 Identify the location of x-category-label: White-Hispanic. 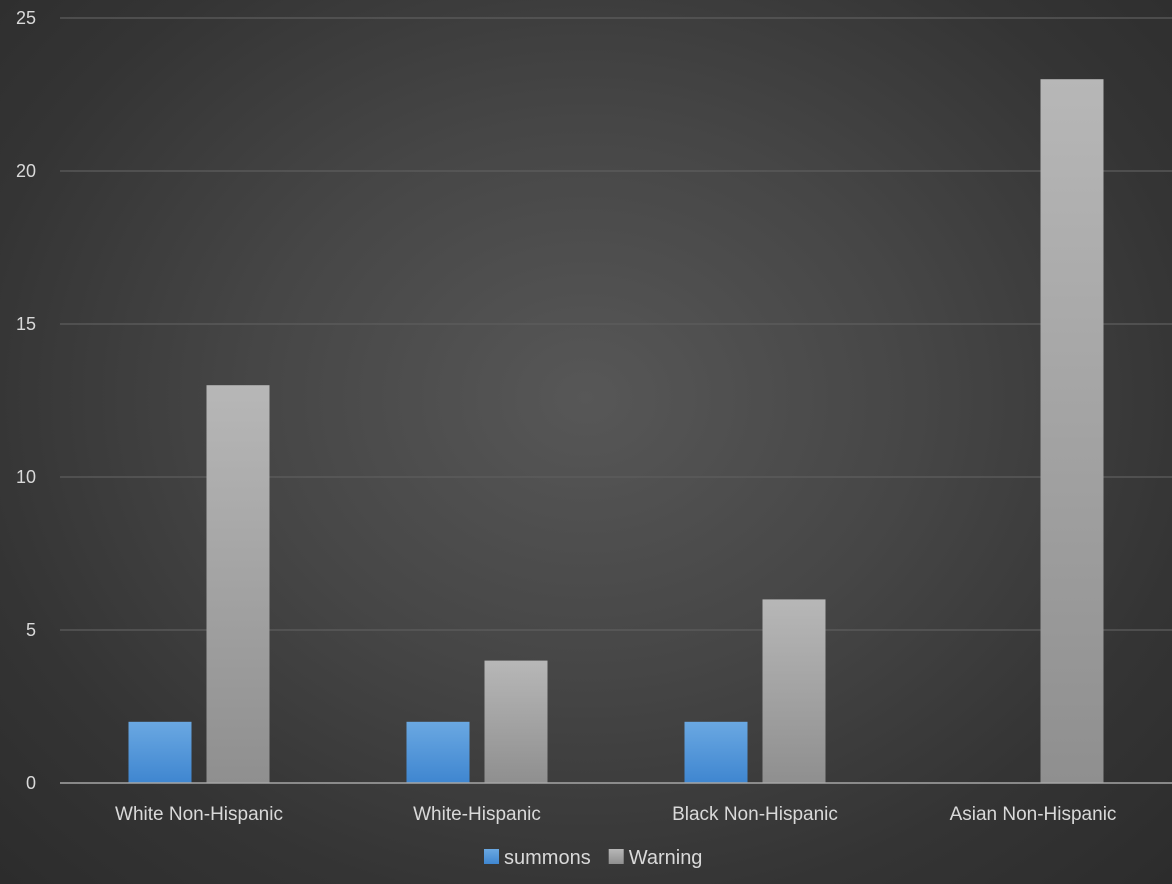
(477, 814).